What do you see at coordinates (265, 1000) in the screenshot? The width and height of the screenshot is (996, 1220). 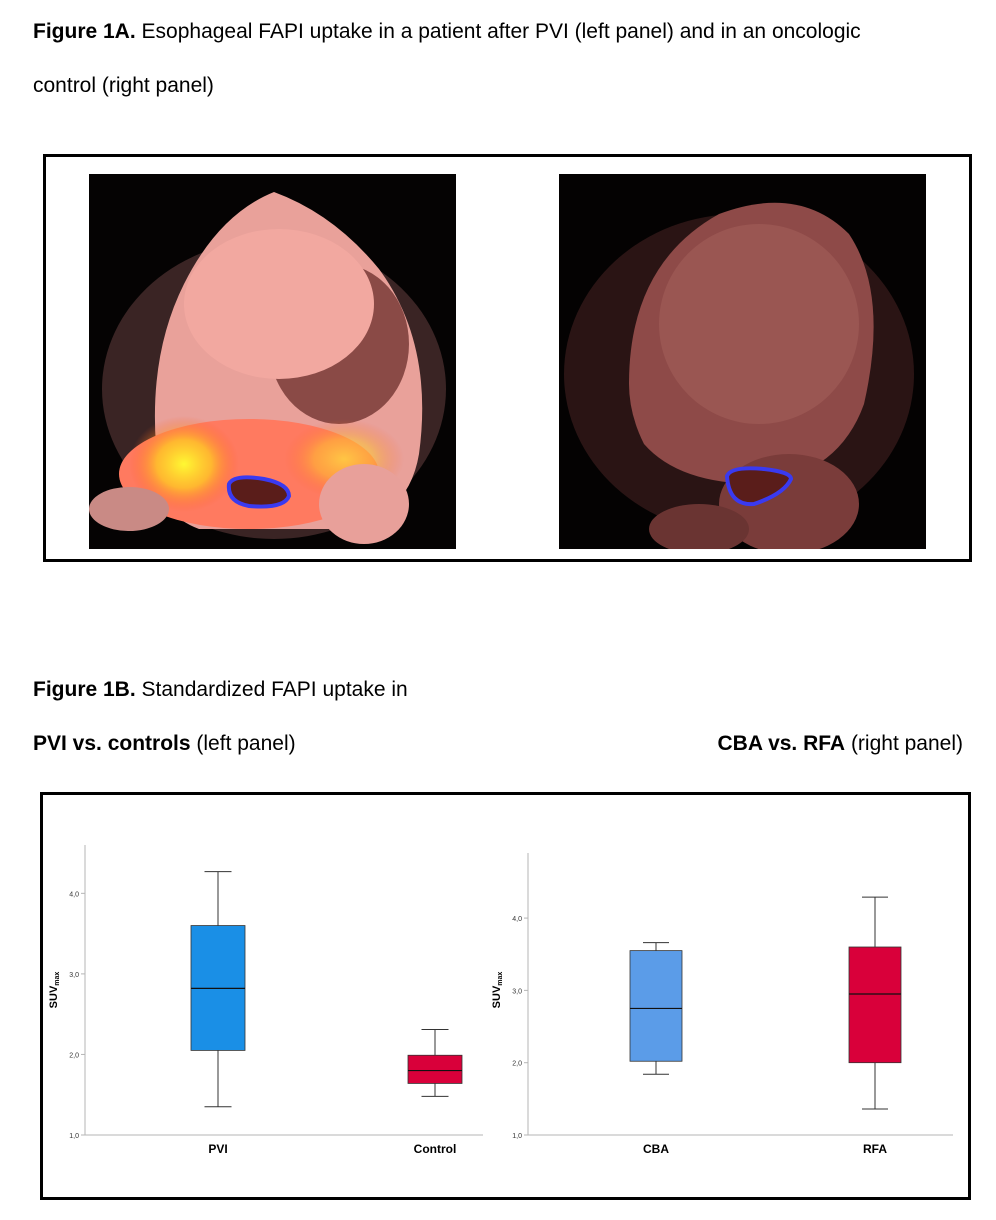 I see `box-plot-panel-1: 1,0 2,0 3,0 4,0 SUVmax PVI Control` at bounding box center [265, 1000].